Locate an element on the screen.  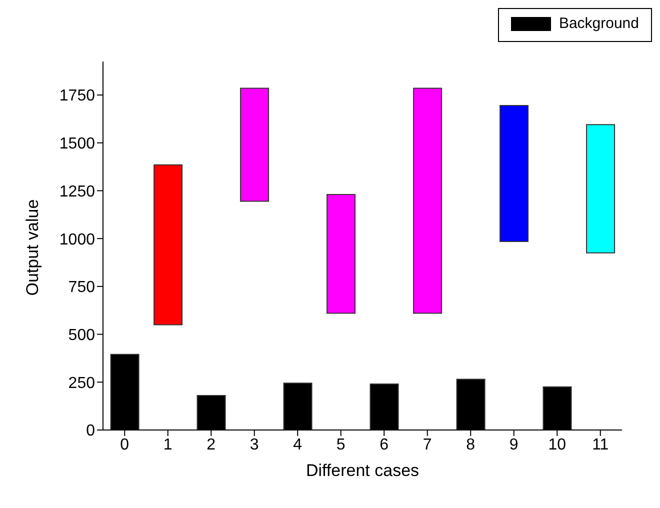
x-tick-label: 9 is located at coordinates (513, 445).